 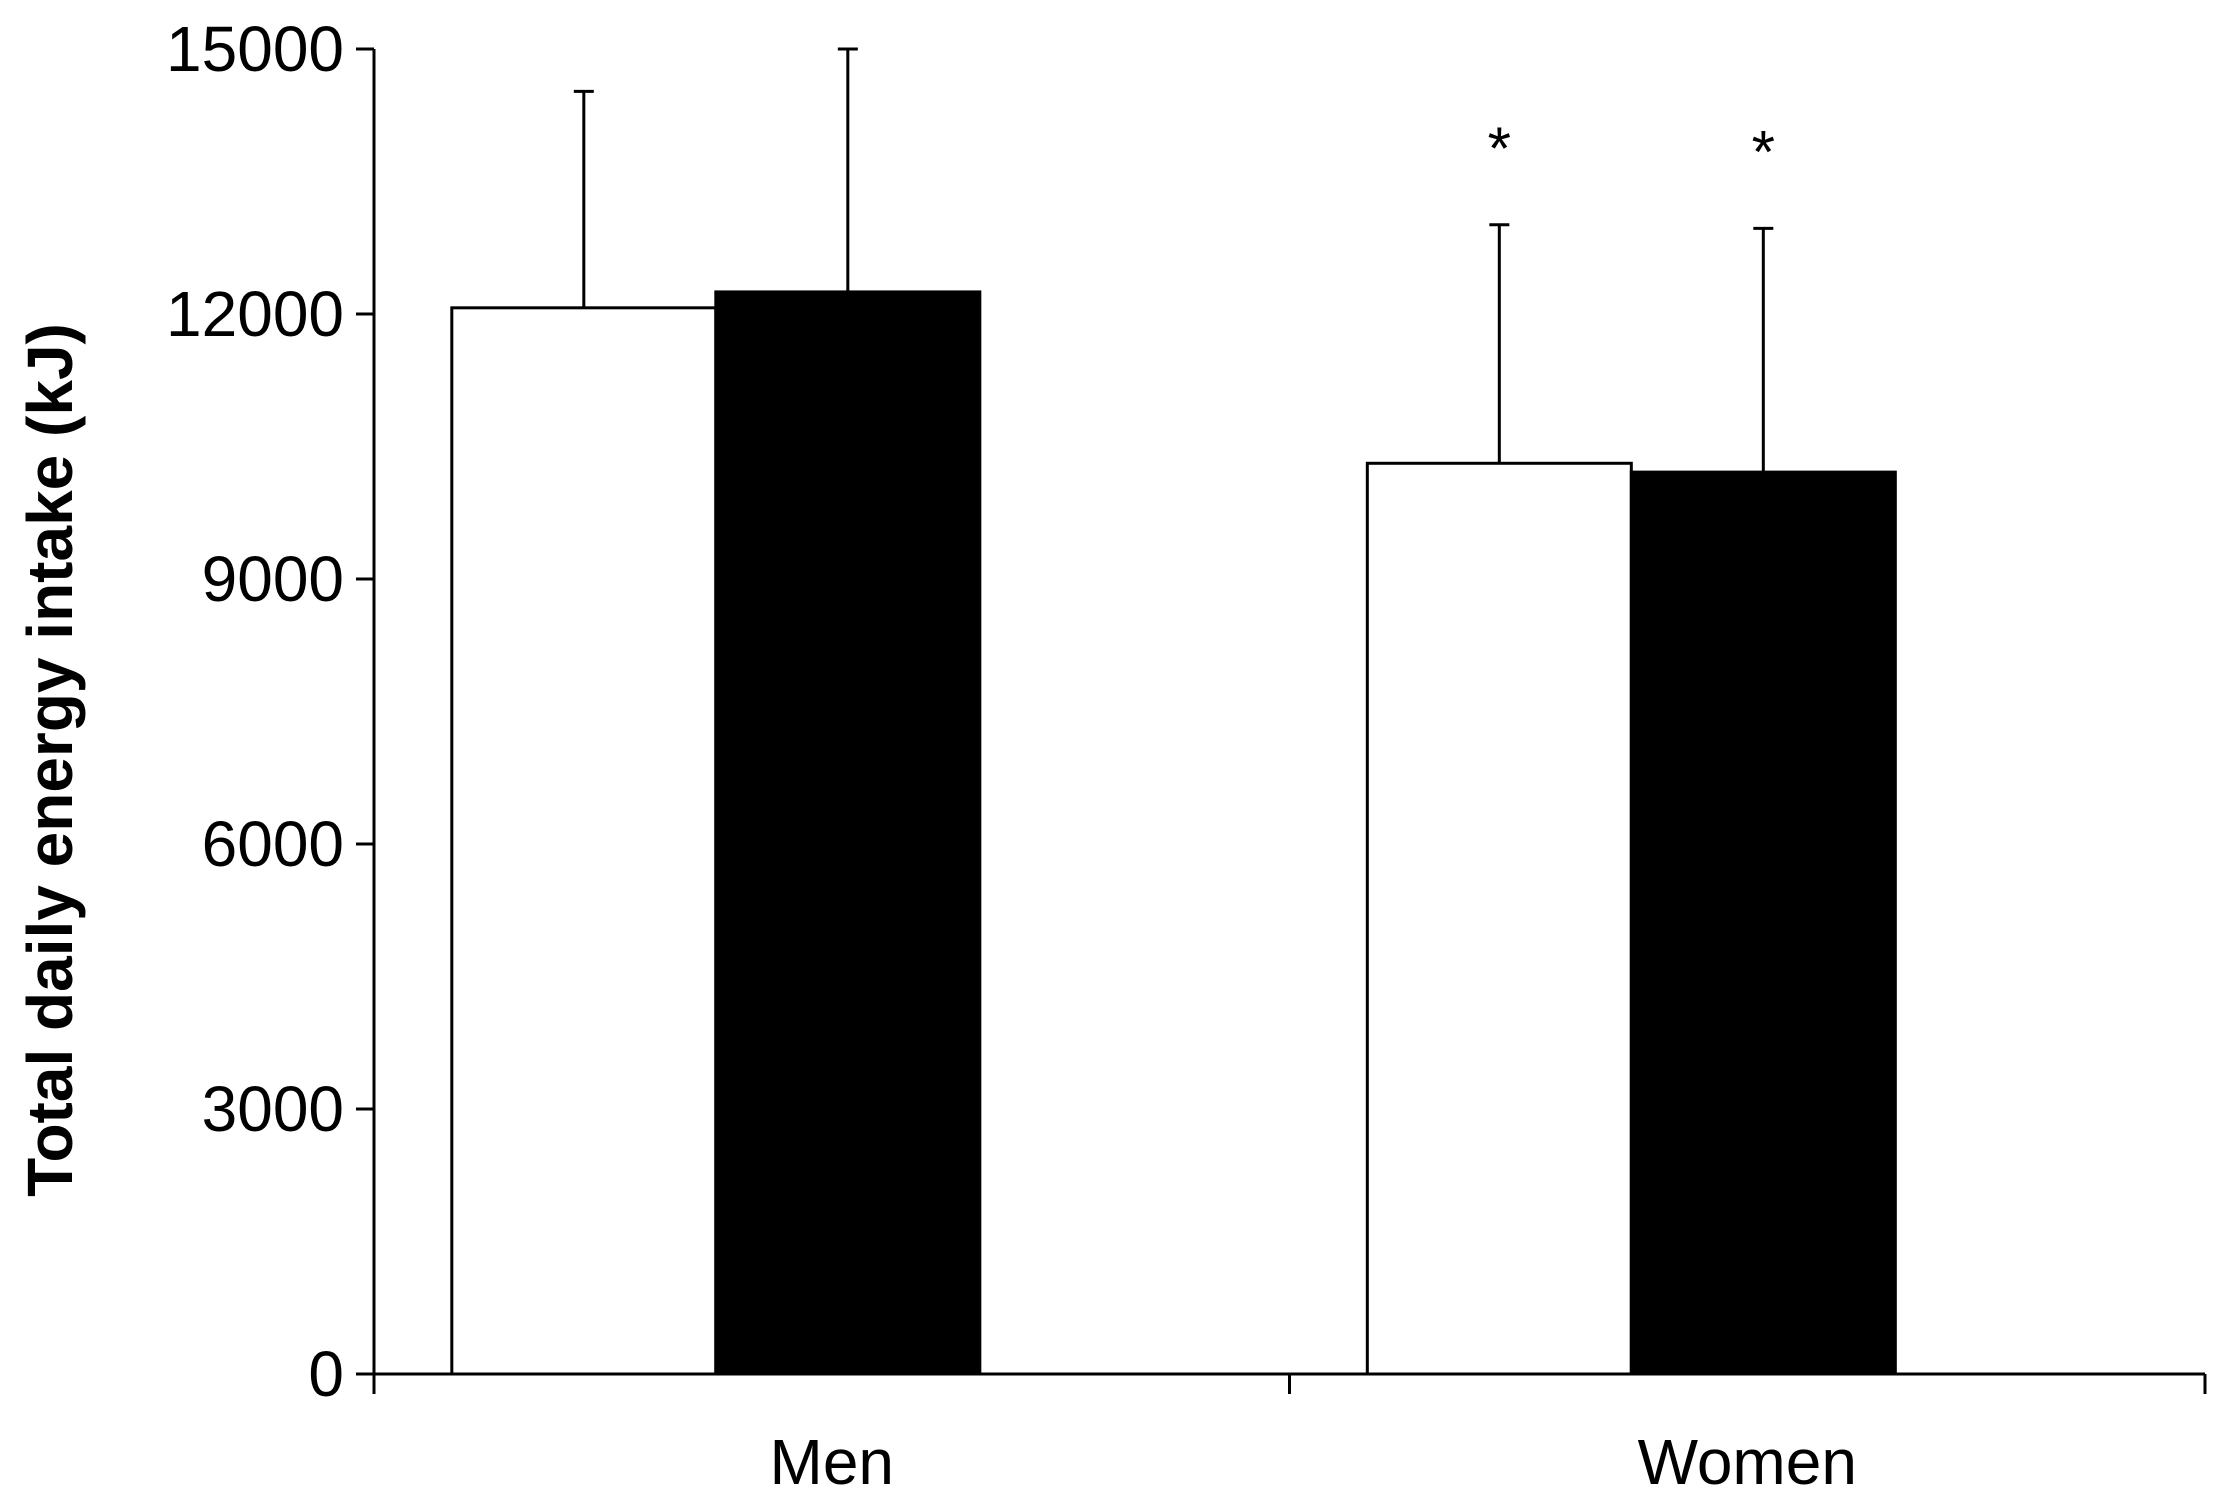 I want to click on y-tick-label: 9000, so click(x=273, y=579).